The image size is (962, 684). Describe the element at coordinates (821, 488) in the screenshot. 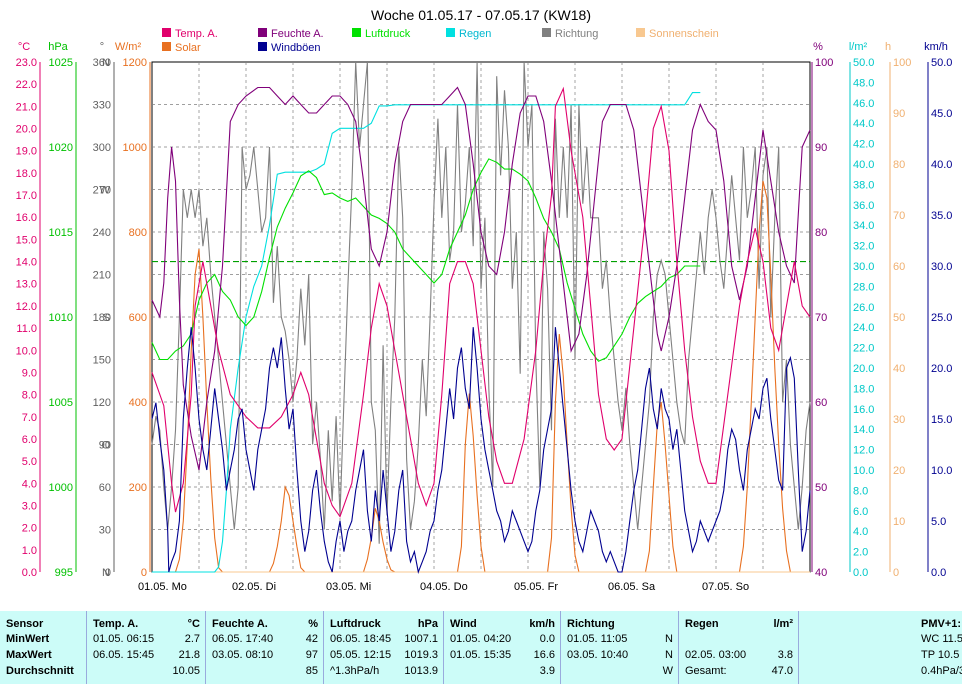

I see `tick-label: 50` at that location.